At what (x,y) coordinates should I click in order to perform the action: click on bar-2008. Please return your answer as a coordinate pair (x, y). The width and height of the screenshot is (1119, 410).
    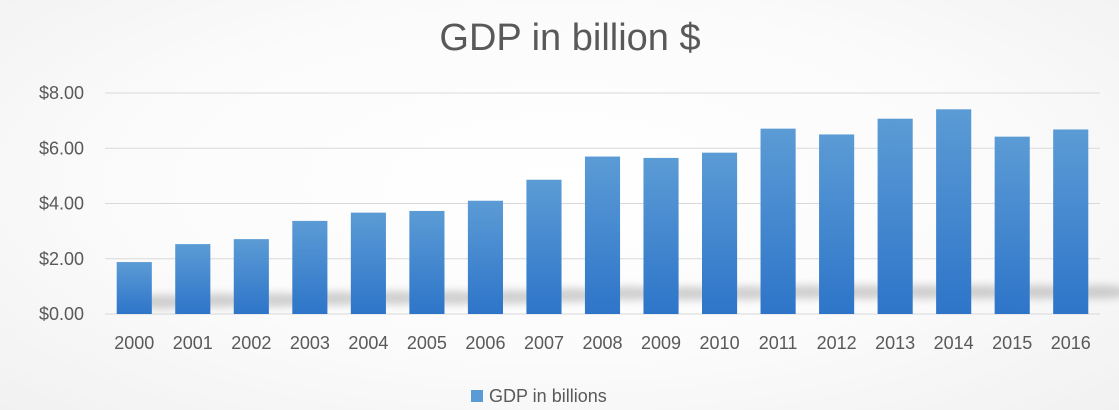
    Looking at the image, I should click on (602, 235).